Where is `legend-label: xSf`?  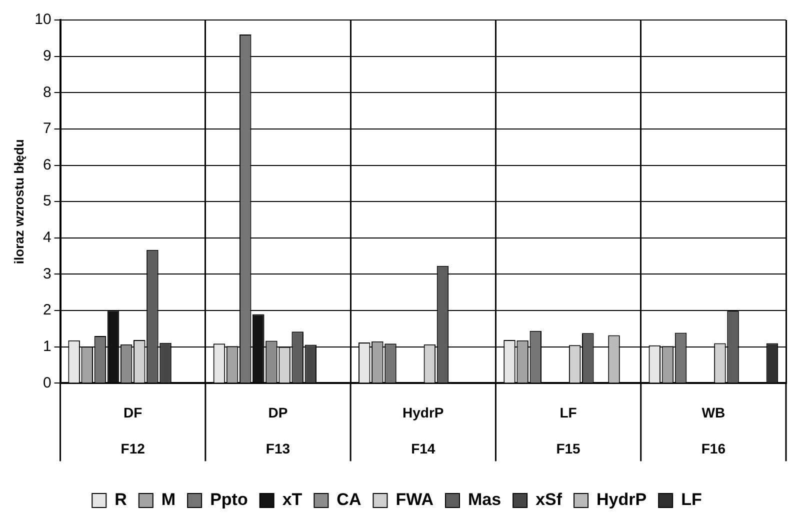 legend-label: xSf is located at coordinates (549, 500).